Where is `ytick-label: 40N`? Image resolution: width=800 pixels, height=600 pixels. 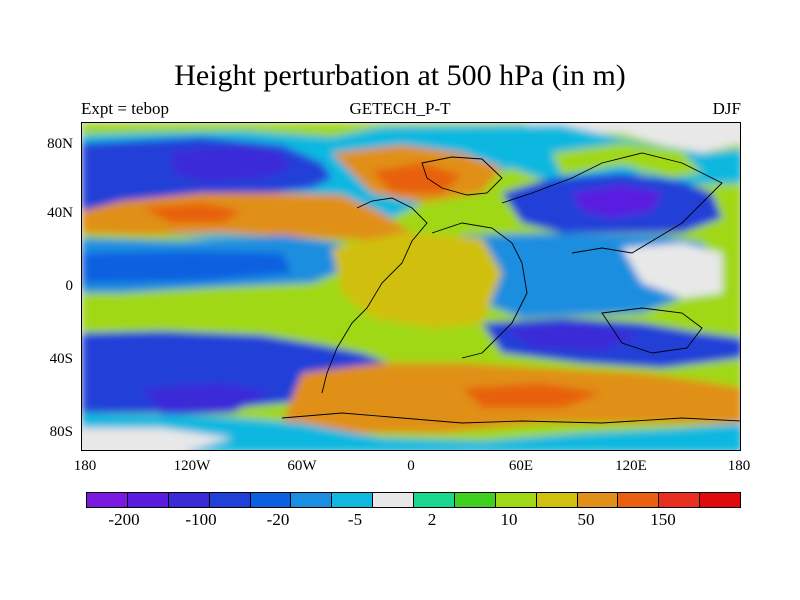
ytick-label: 40N is located at coordinates (60, 213).